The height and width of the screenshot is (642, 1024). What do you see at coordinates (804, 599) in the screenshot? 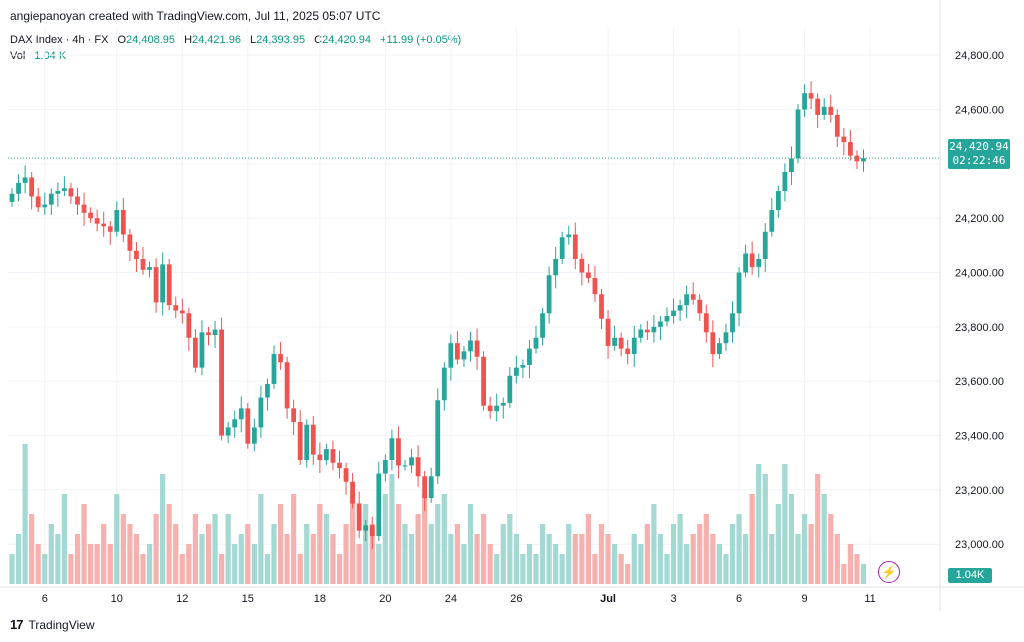
I see `x-tick-label: 9` at bounding box center [804, 599].